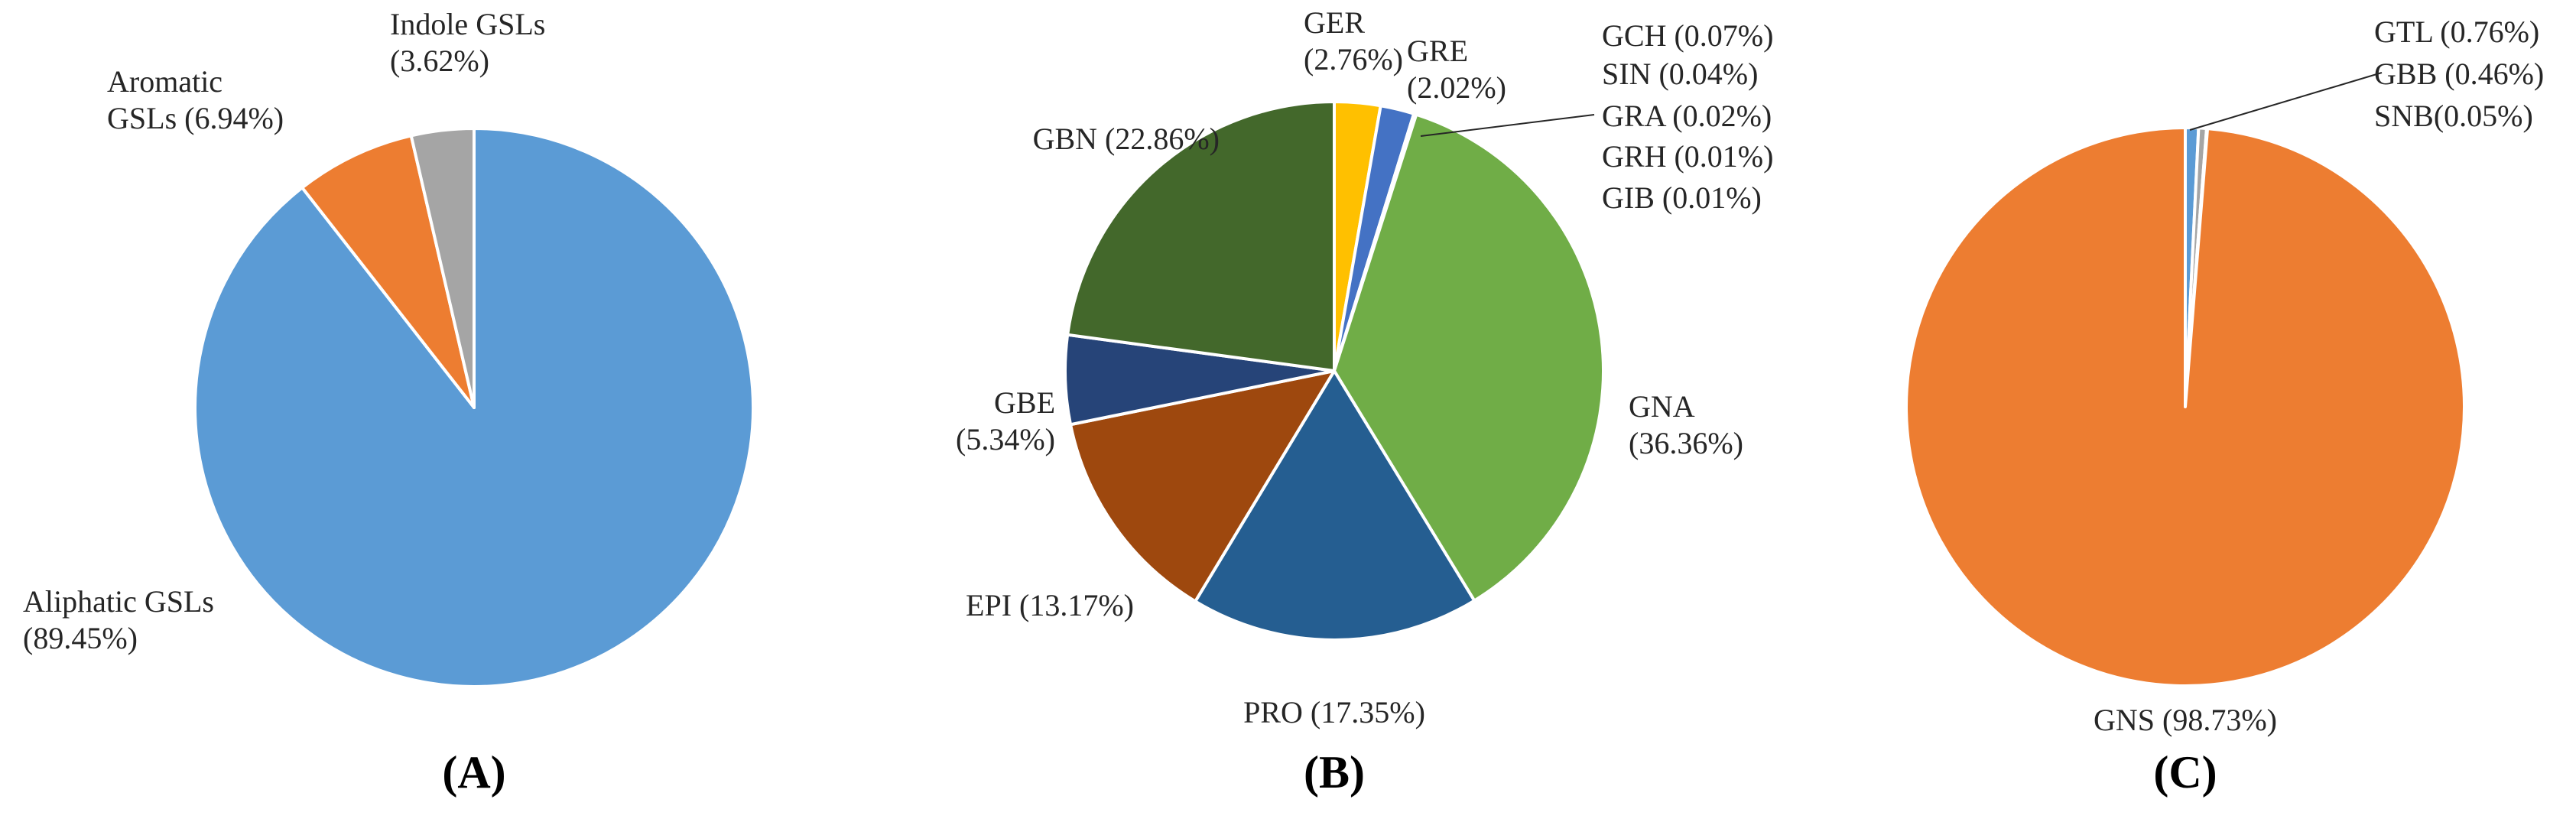 The width and height of the screenshot is (2576, 822). Describe the element at coordinates (119, 619) in the screenshot. I see `data-label-aliphatic-gsls: Aliphatic GSLs (89.45%)` at that location.